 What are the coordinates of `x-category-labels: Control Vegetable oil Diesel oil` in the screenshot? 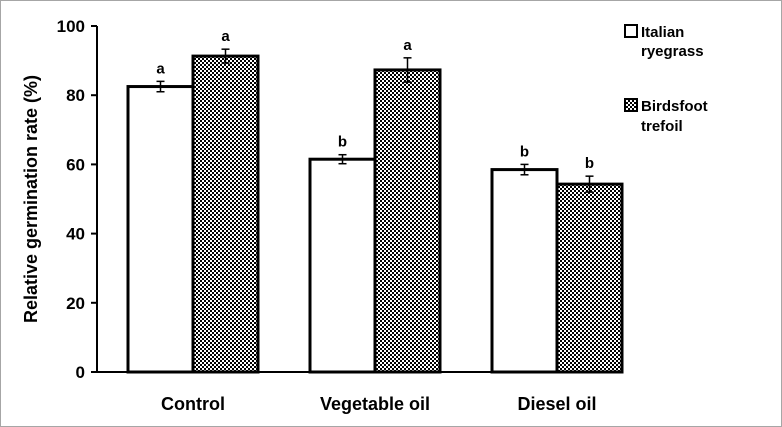 It's located at (379, 404).